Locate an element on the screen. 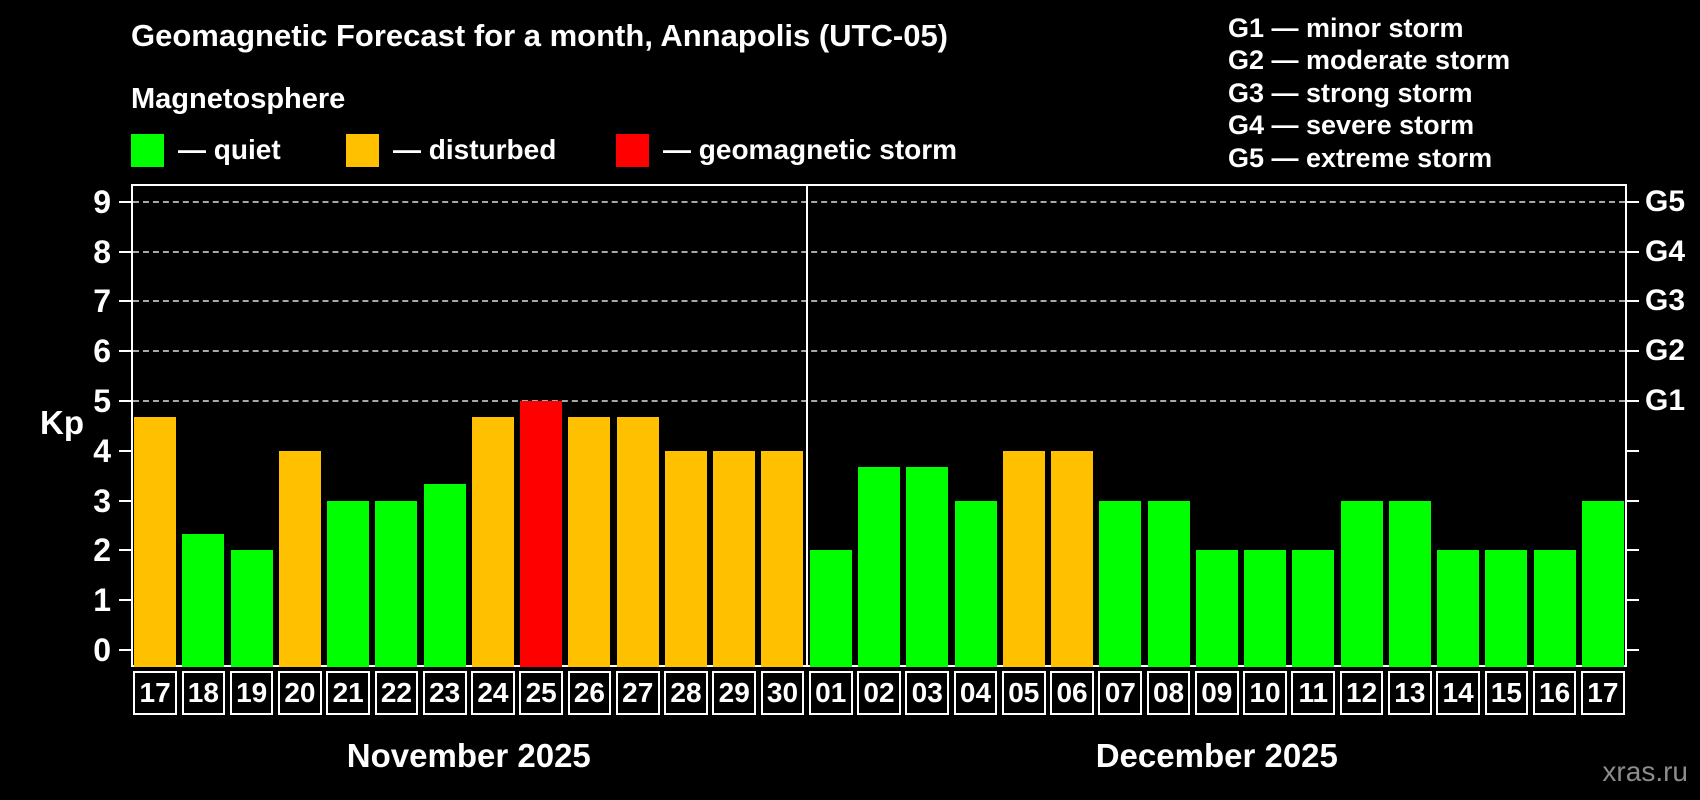 The height and width of the screenshot is (800, 1700). legend-item-storm: — geomagnetic storm is located at coordinates (786, 150).